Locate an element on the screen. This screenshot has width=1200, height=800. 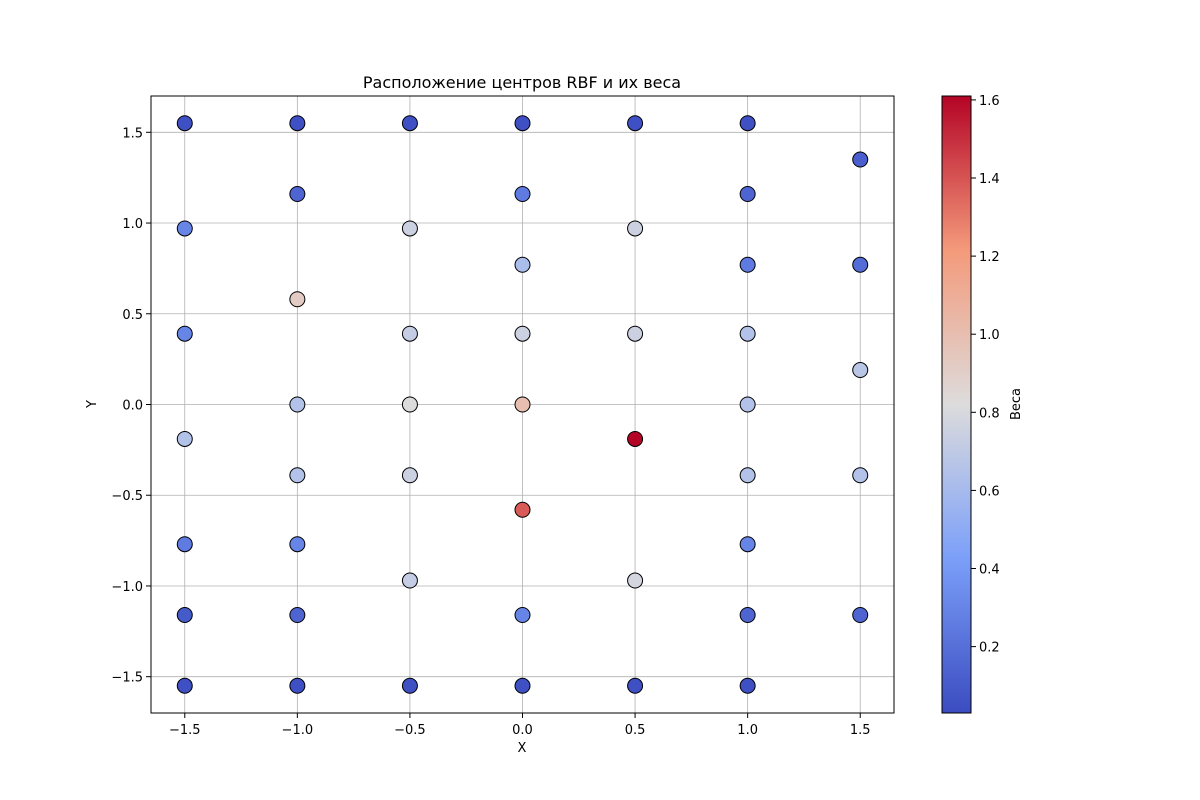
chart-title: Расположение центров RBF и их веса is located at coordinates (522, 82).